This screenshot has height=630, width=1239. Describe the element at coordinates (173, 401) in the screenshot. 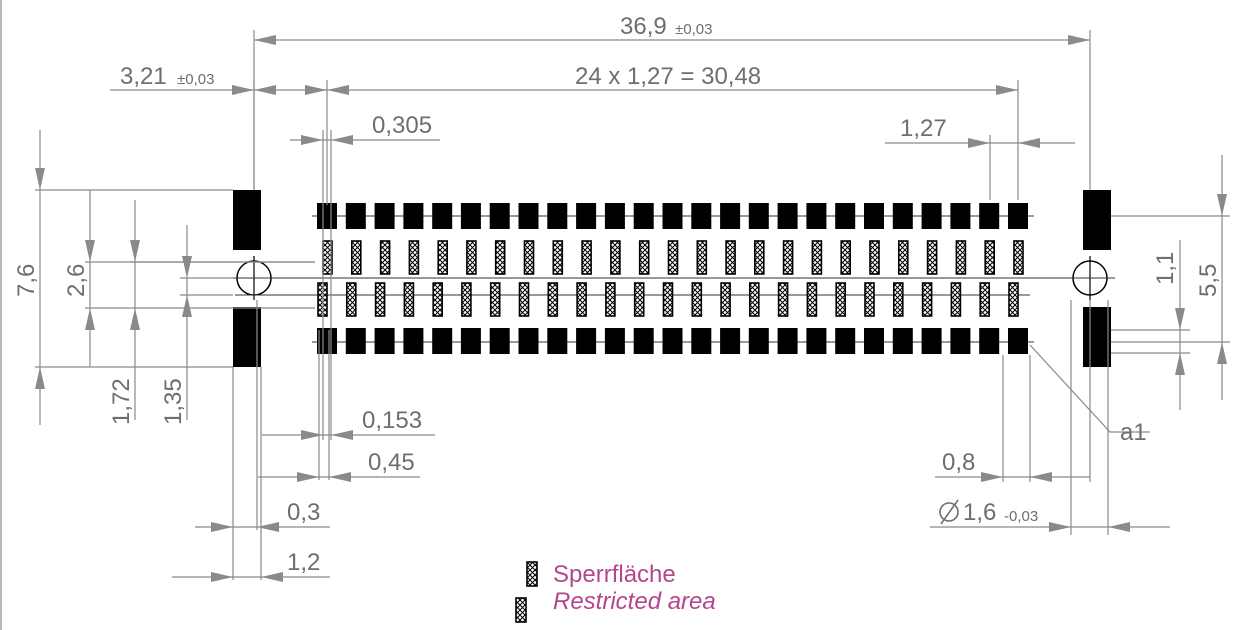

I see `hole-row-spacing-label: 1,35` at that location.